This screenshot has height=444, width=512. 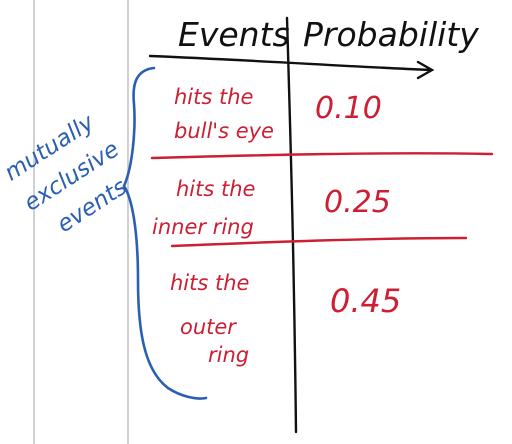 What do you see at coordinates (234, 34) in the screenshot?
I see `header-events: Events` at bounding box center [234, 34].